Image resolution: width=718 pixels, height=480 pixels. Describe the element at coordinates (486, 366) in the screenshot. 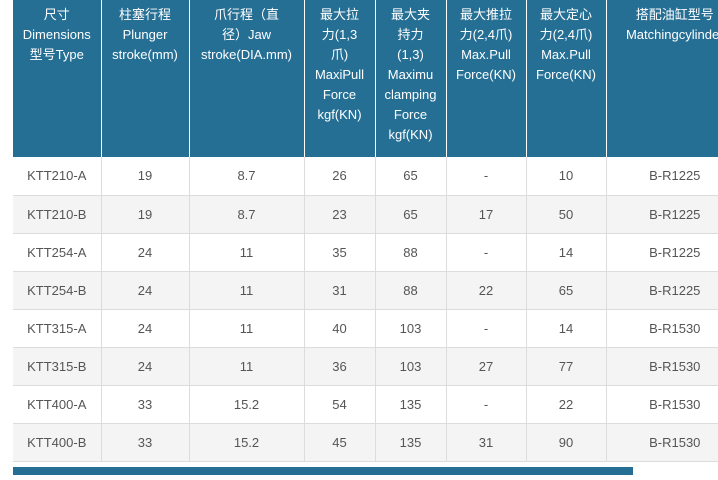

I see `cell-max-push-pull-24: 27` at that location.